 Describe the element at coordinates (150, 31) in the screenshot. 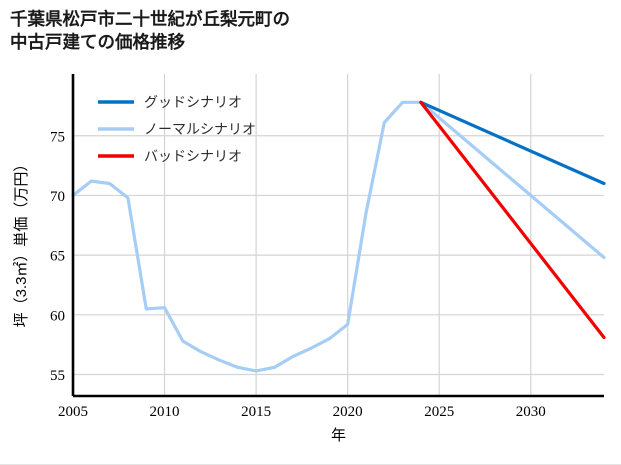

I see `chart-title: 千葉県松戸市二十世紀が丘梨元町の 中古戸建ての価格推移` at that location.